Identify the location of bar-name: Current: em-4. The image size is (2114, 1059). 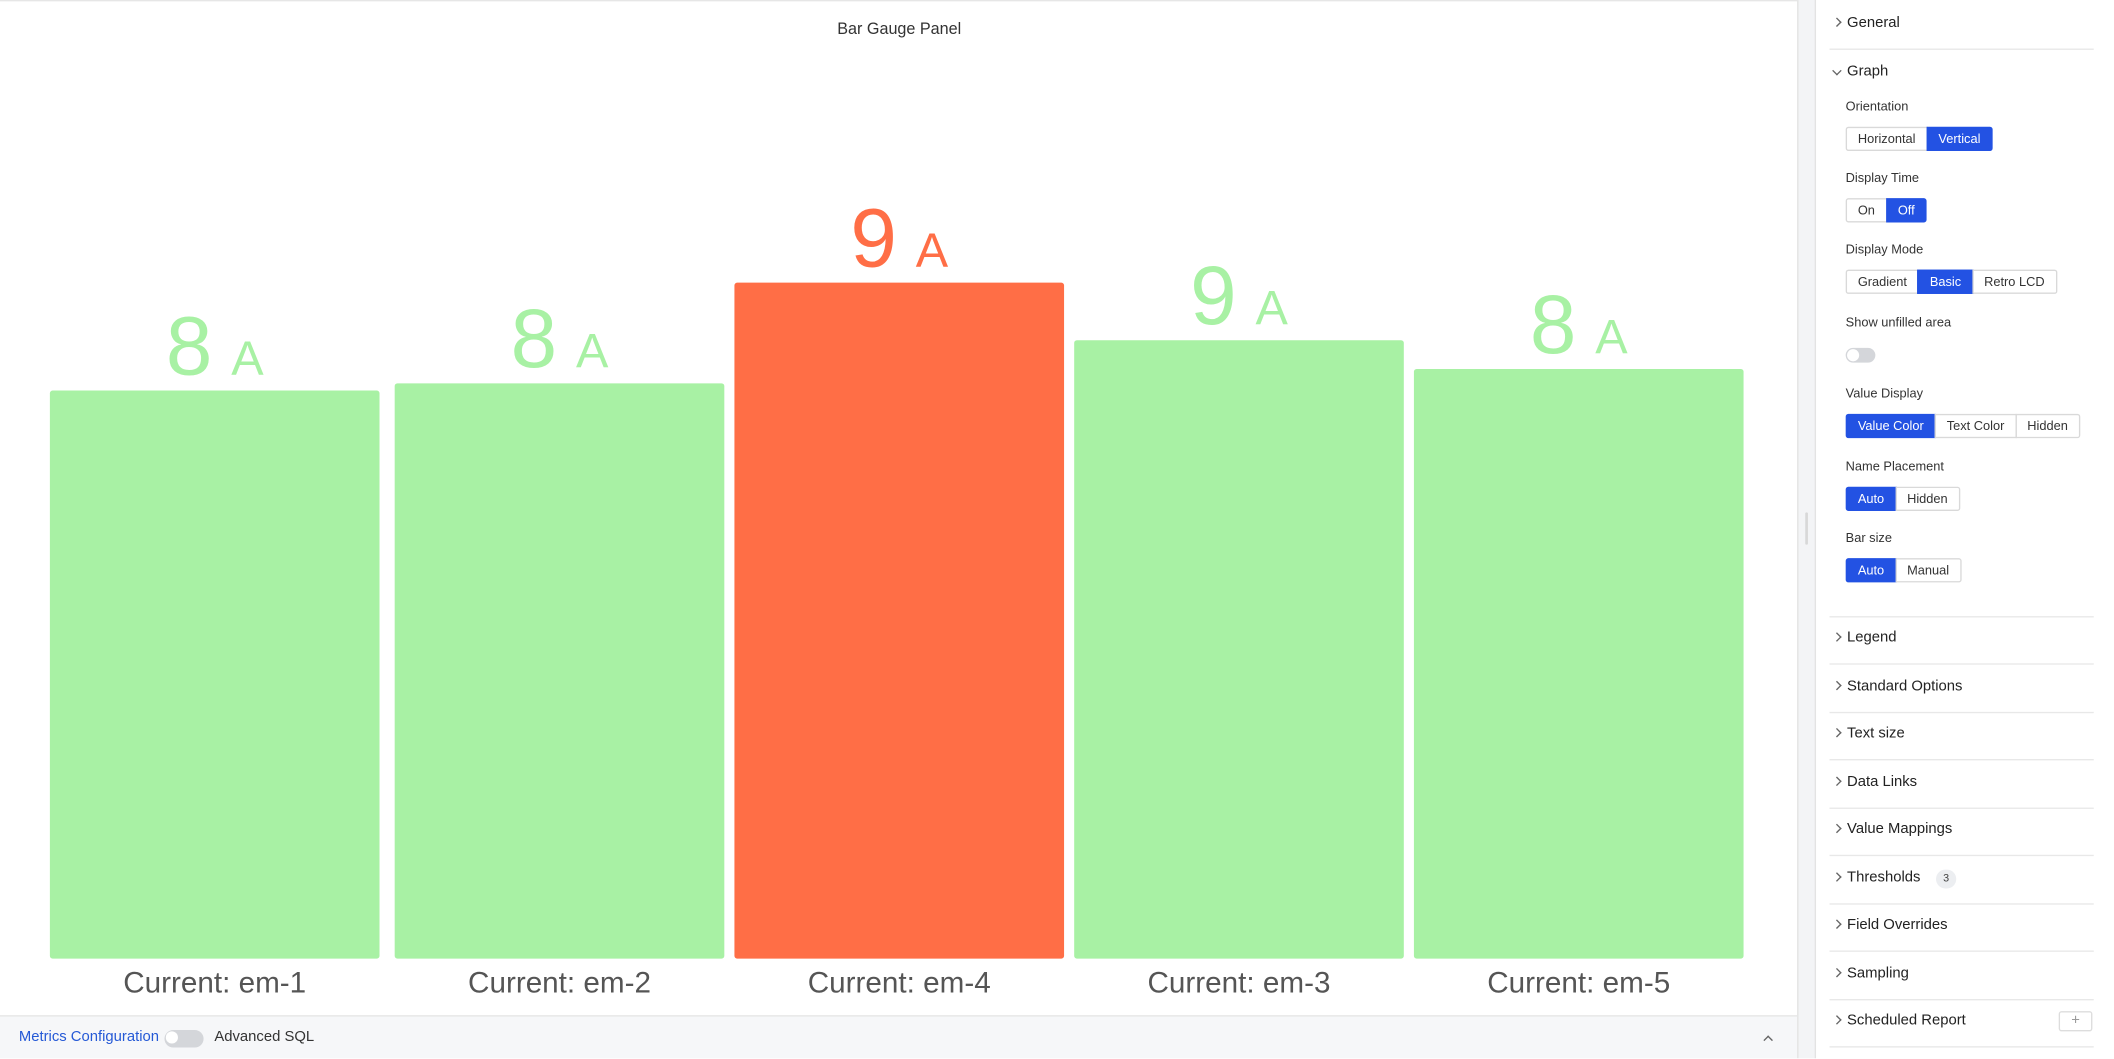
(899, 982).